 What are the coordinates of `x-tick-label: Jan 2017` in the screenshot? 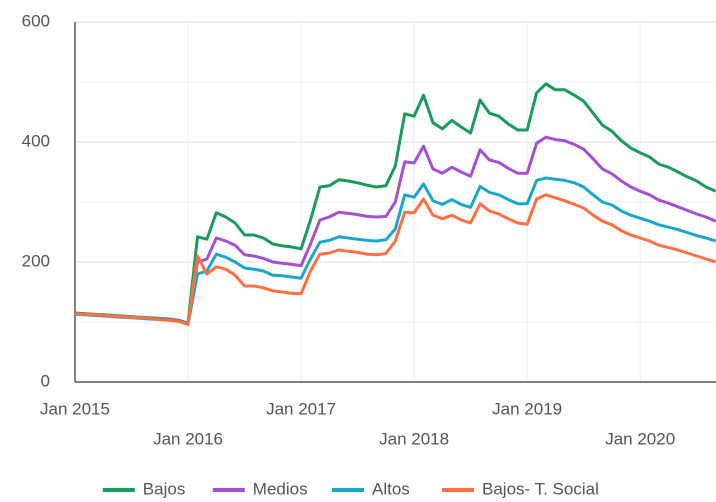 It's located at (301, 408).